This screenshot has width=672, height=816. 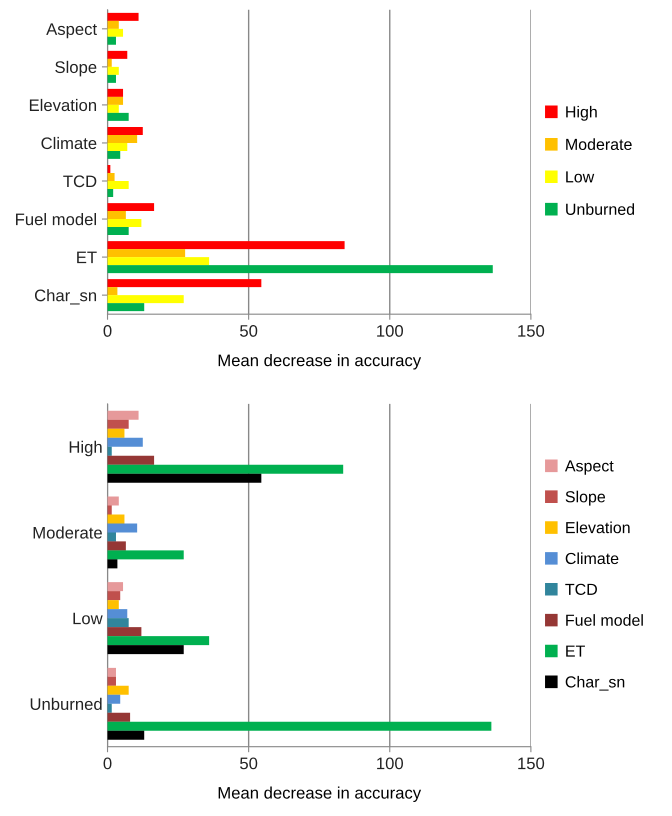 I want to click on legend-label: Moderate, so click(x=599, y=144).